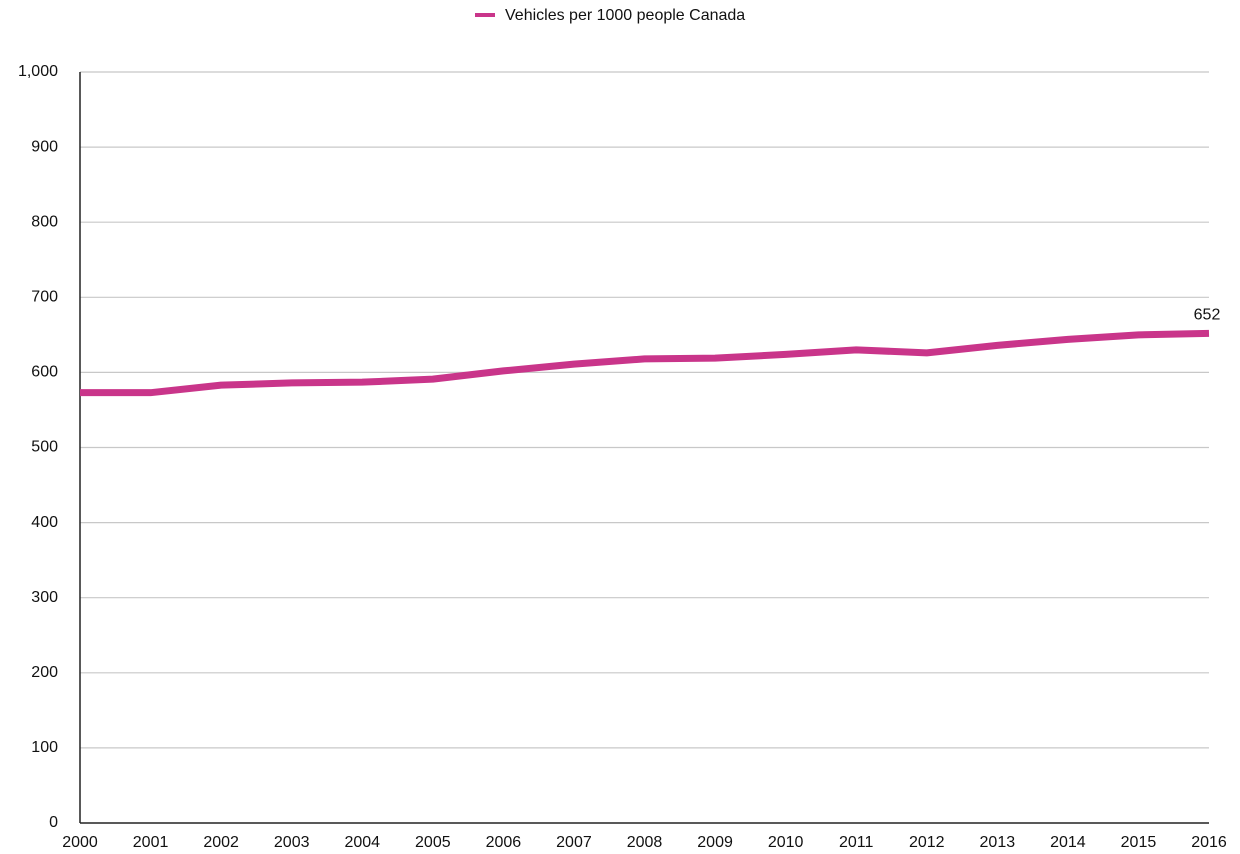 The width and height of the screenshot is (1240, 854). I want to click on y-tick-label: 600, so click(44, 372).